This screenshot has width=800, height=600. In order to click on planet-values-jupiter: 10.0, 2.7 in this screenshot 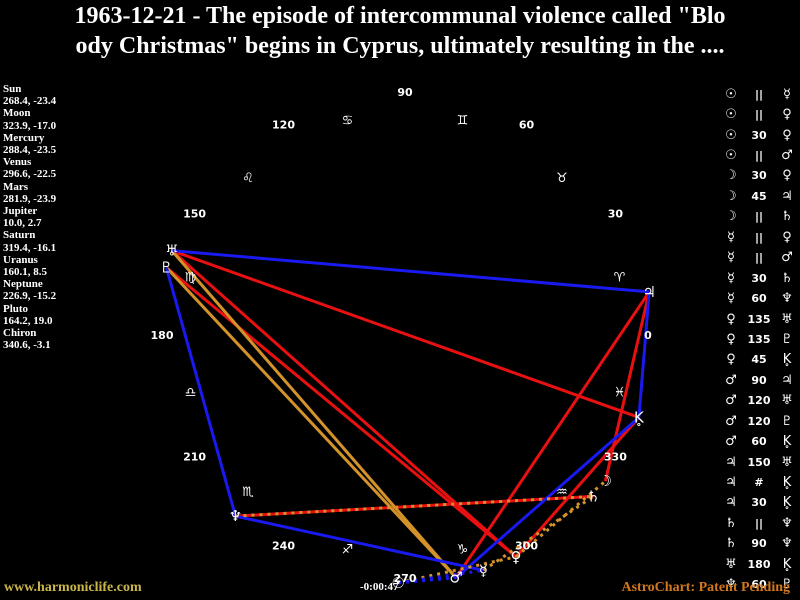, I will do `click(22, 223)`.